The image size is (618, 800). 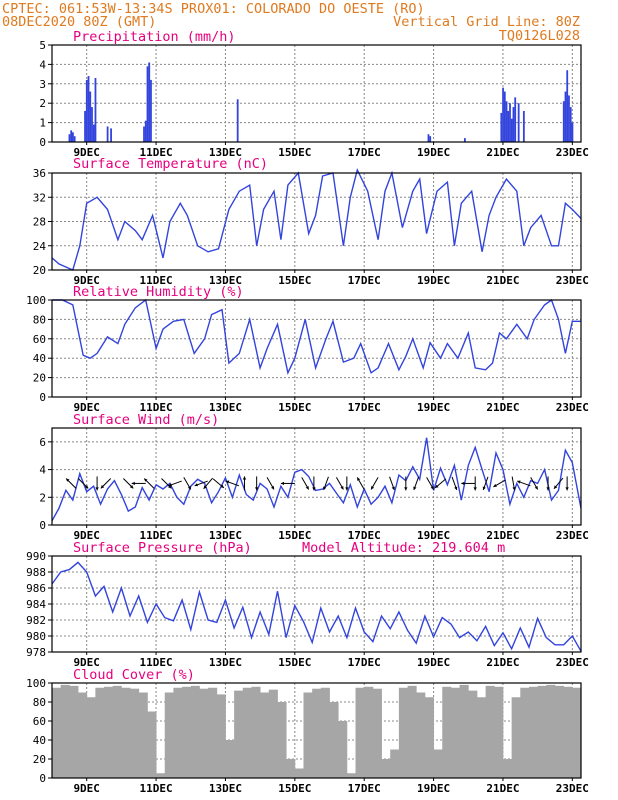 What do you see at coordinates (502, 788) in the screenshot?
I see `cloud-xtick-label: 21DEC` at bounding box center [502, 788].